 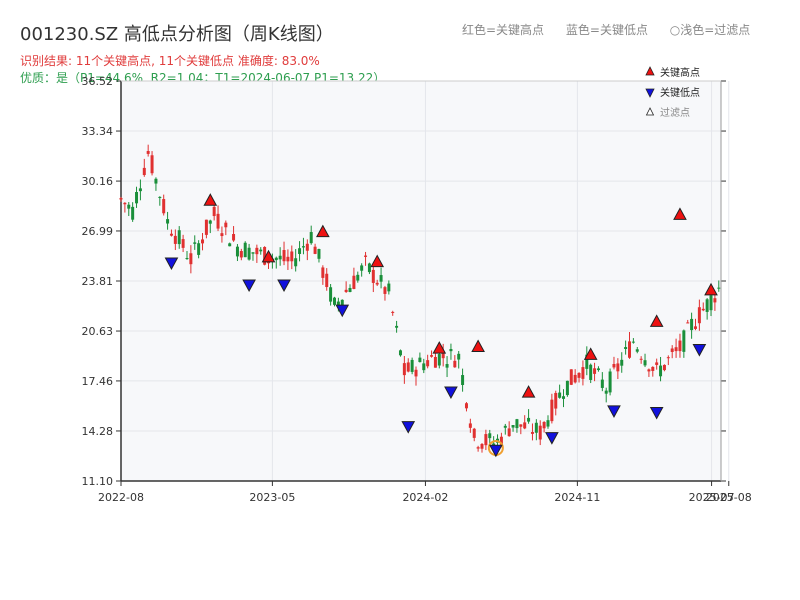 I want to click on x-tick-label: 2024-11, so click(x=577, y=497).